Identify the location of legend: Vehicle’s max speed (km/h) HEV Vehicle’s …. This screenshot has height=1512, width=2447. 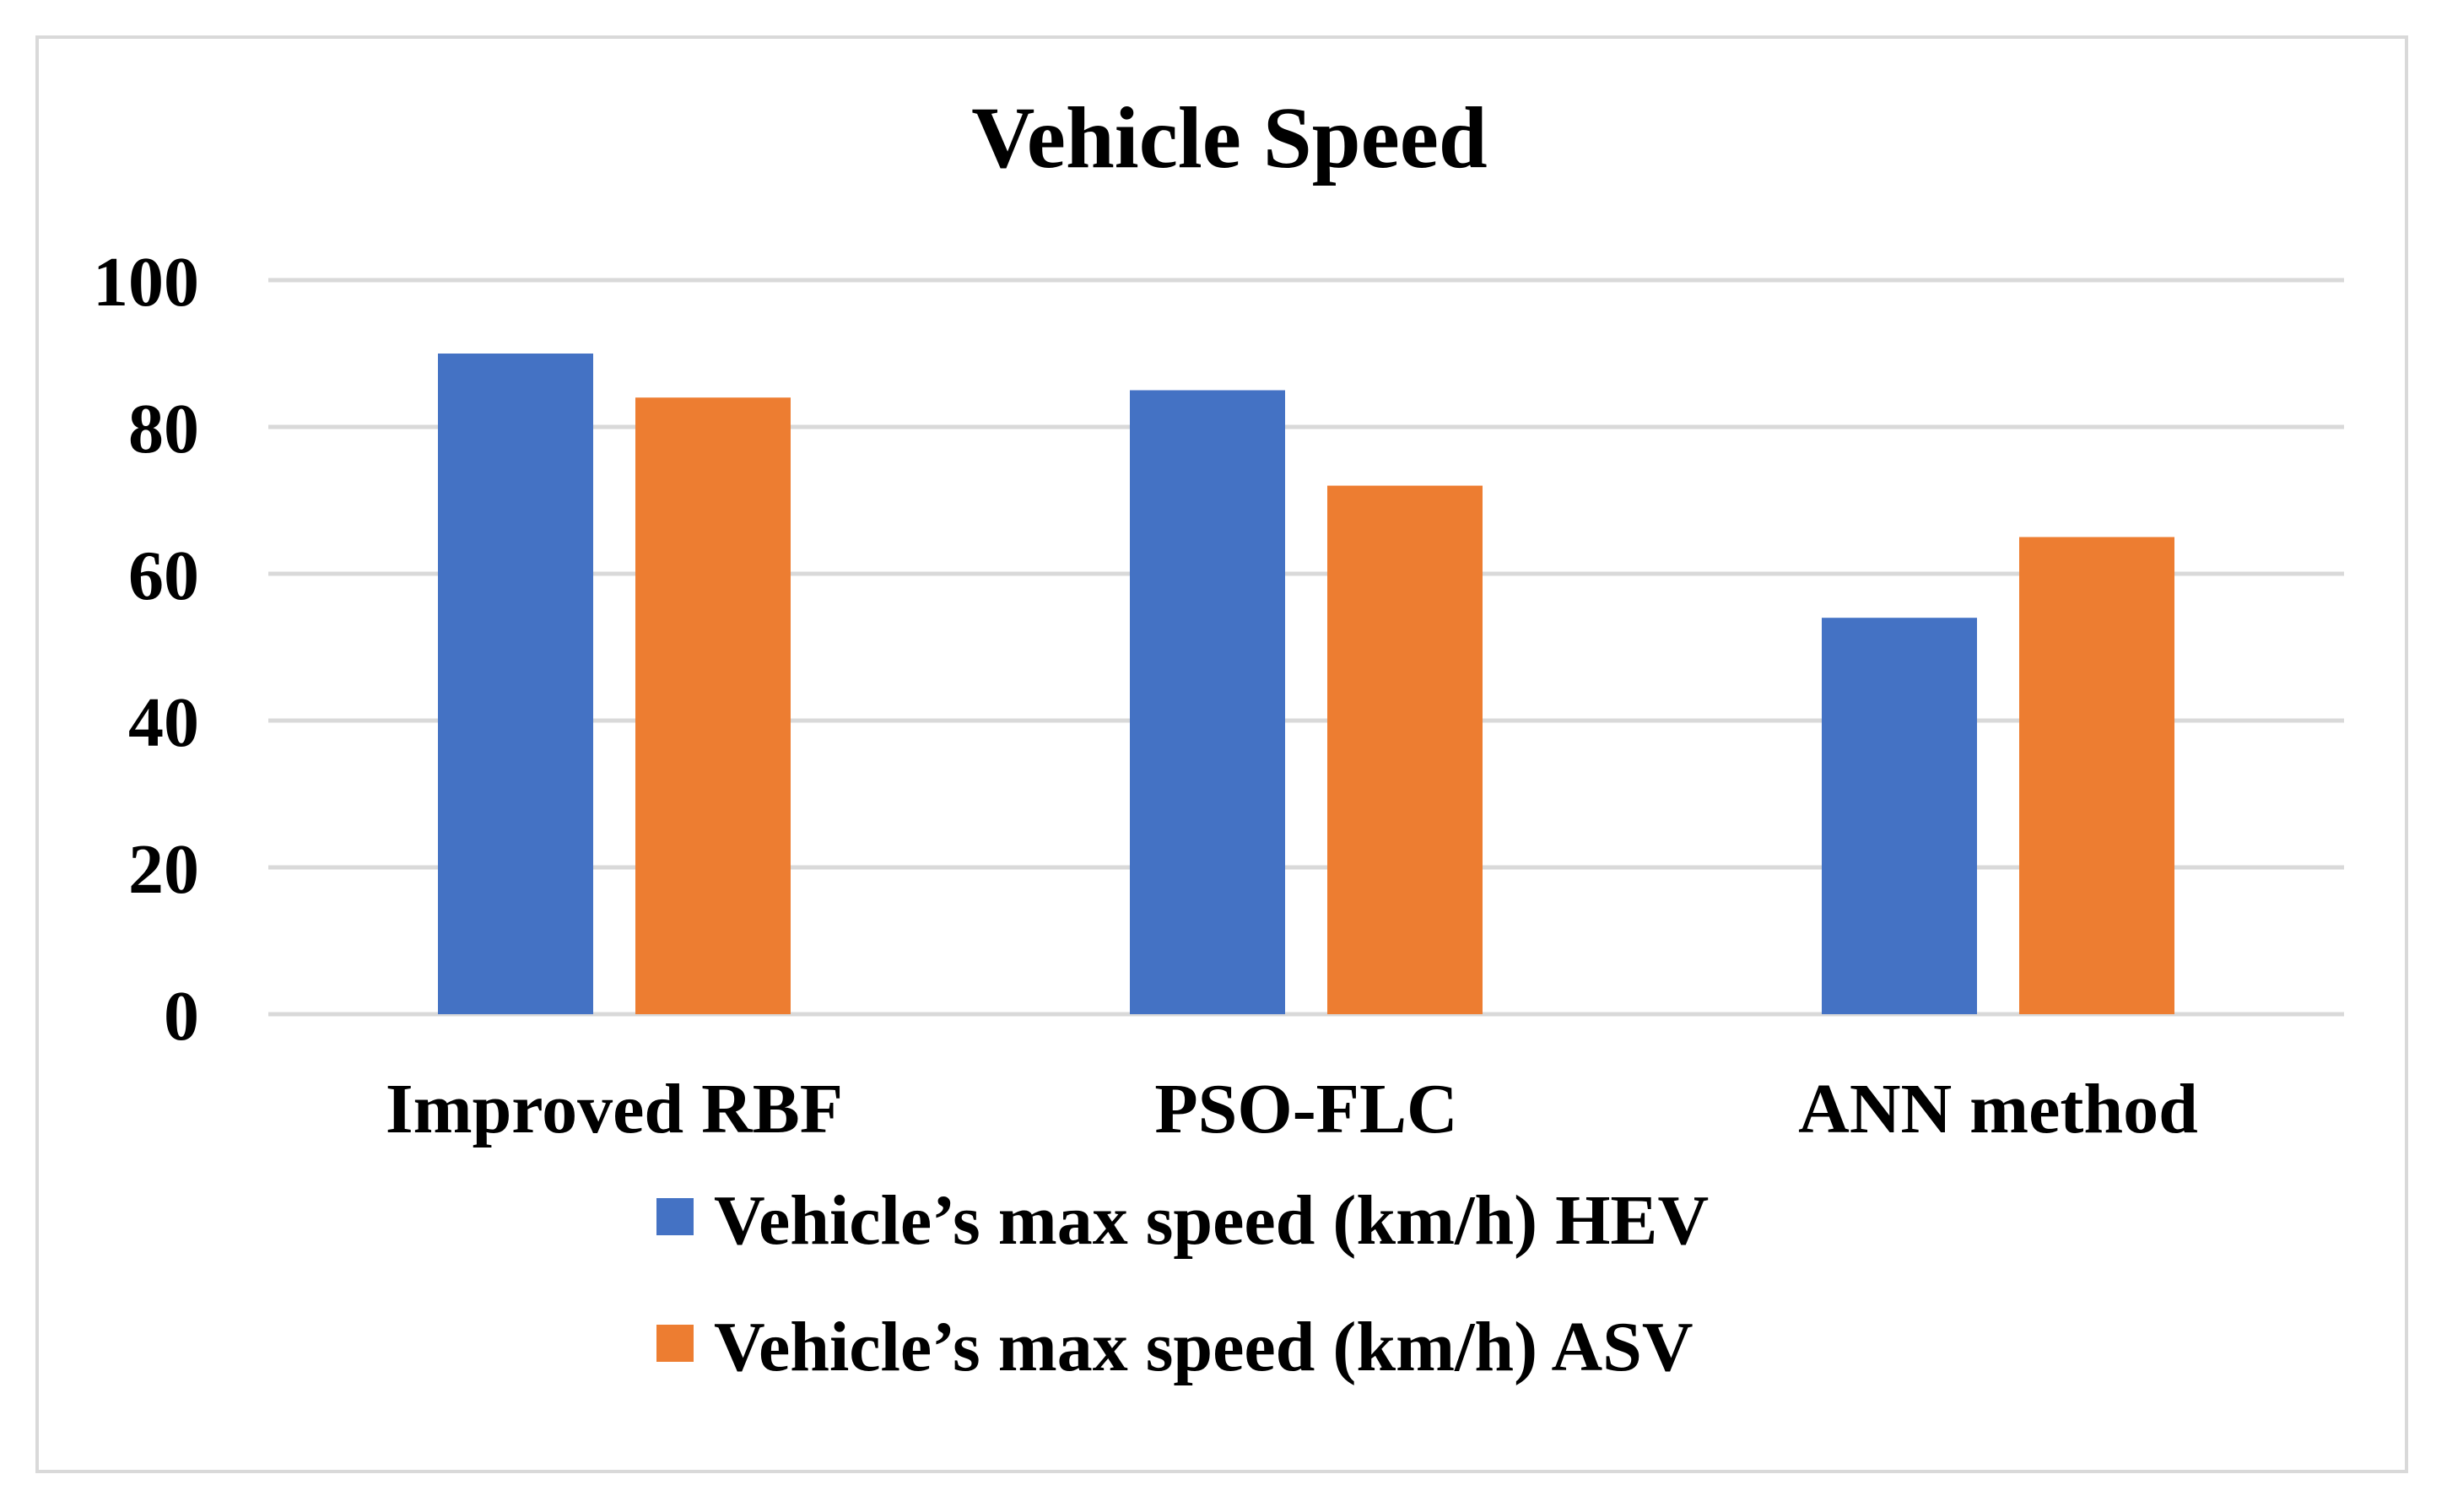
(1182, 1283).